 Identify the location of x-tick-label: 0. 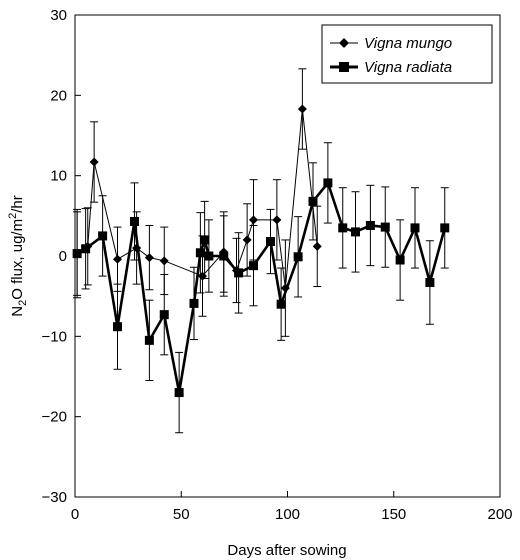
(75, 514).